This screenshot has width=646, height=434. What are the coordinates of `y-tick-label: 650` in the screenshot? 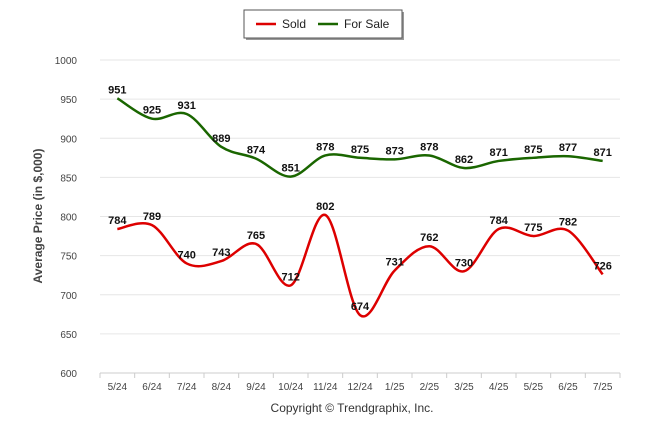 It's located at (68, 335).